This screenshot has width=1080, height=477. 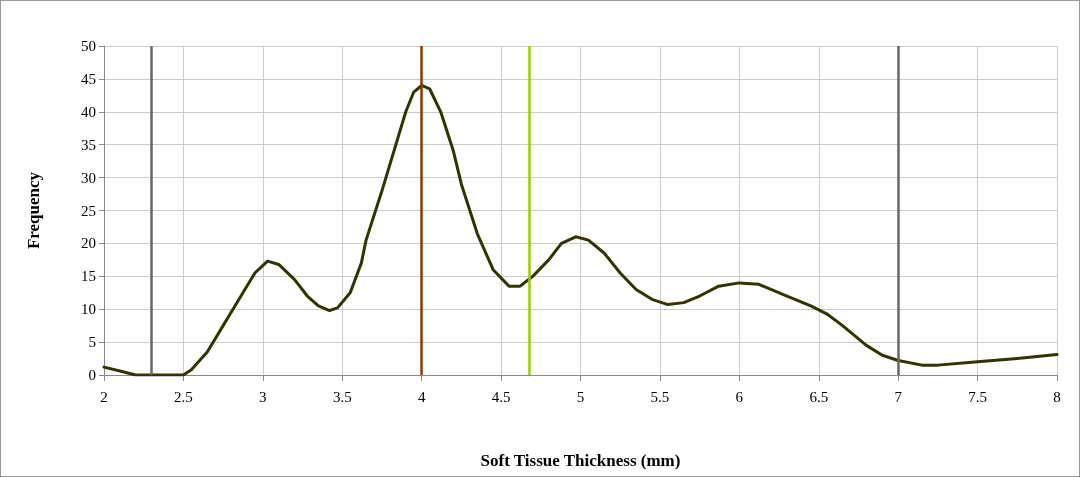 I want to click on y-tick-label: 20, so click(x=88, y=243).